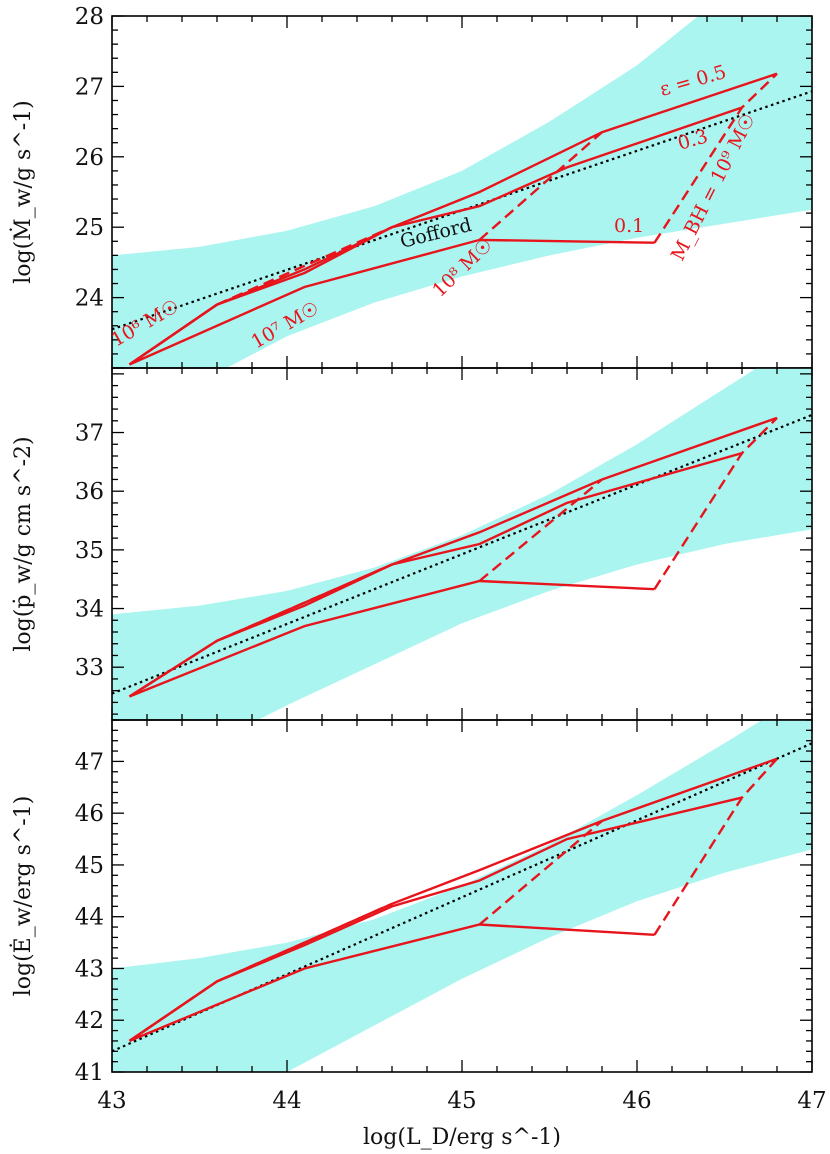 This screenshot has width=830, height=1154. What do you see at coordinates (89, 87) in the screenshot?
I see `y-tick-label: 27` at bounding box center [89, 87].